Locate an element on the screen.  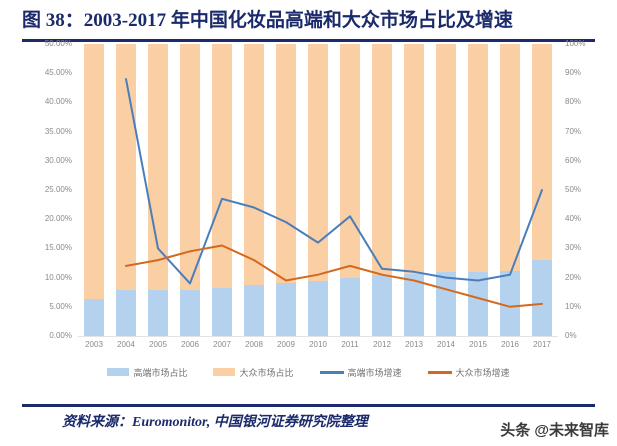
source-divider is located at coordinates (308, 405).